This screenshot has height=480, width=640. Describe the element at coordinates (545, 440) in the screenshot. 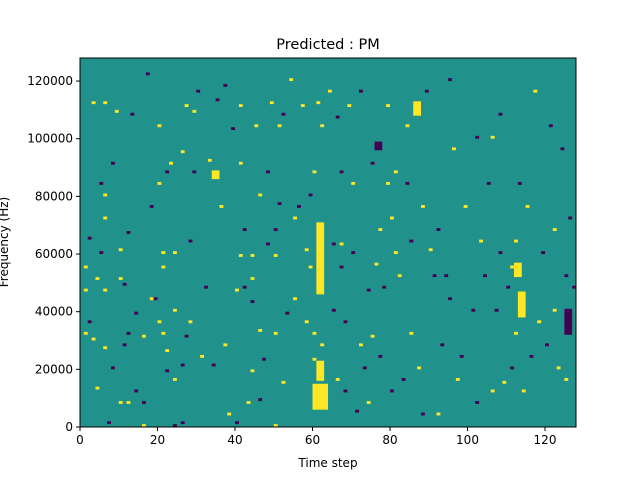

I see `x-tick-label: 120` at that location.